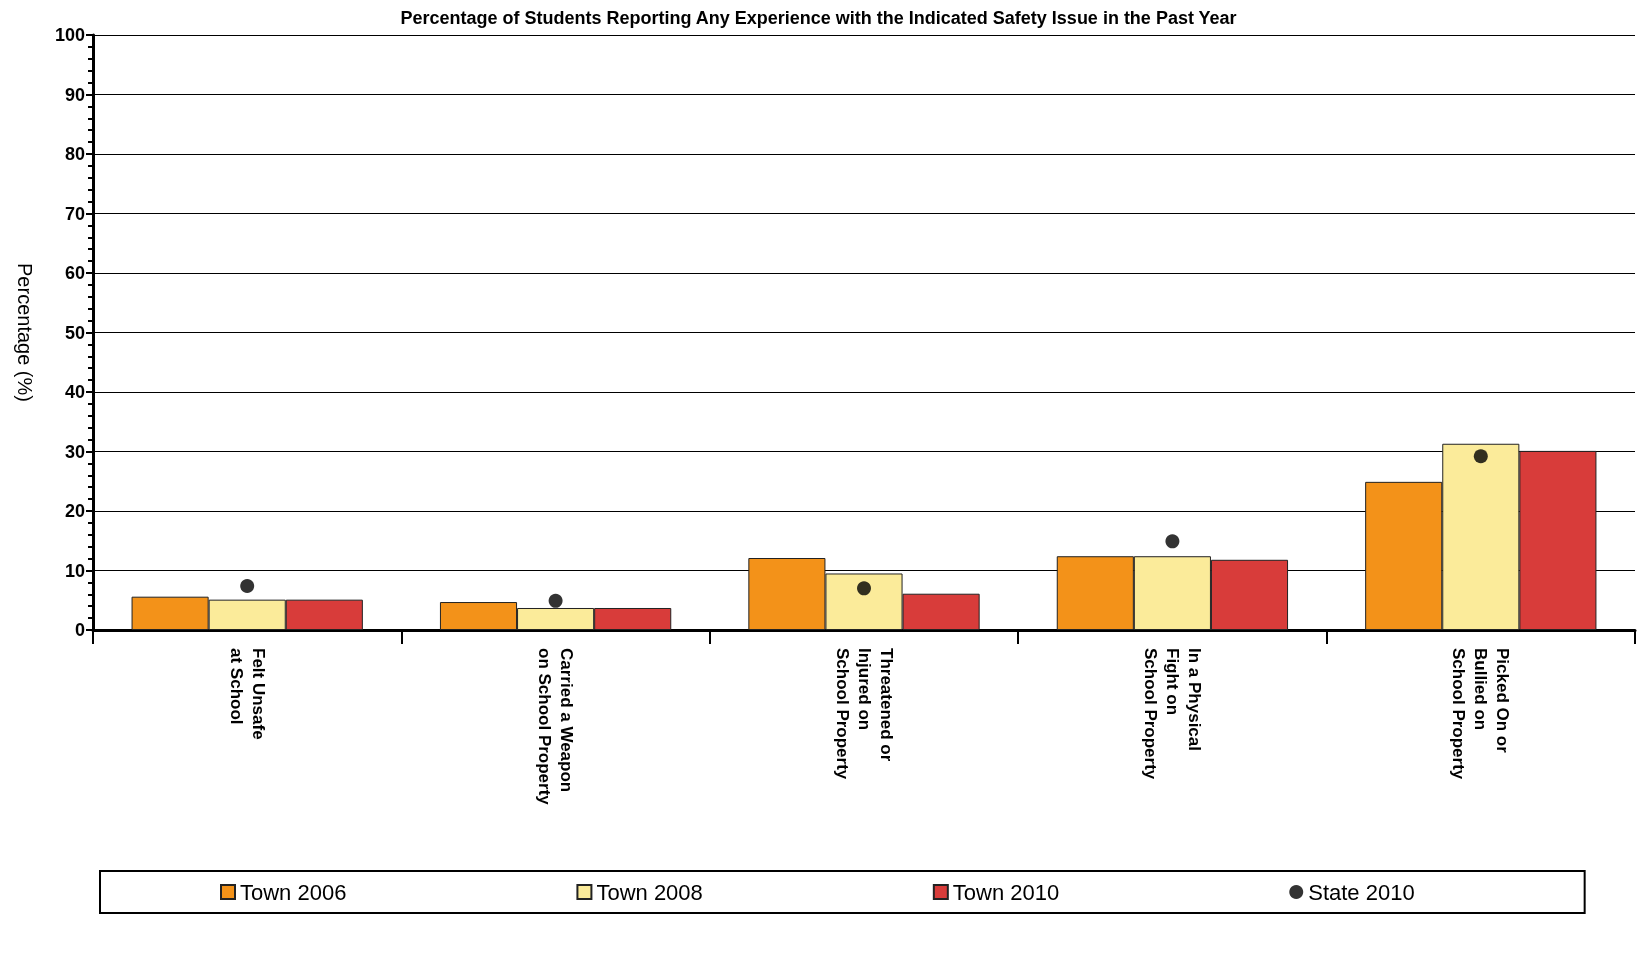 The image size is (1637, 963). I want to click on legend-label: State 2010, so click(1361, 892).